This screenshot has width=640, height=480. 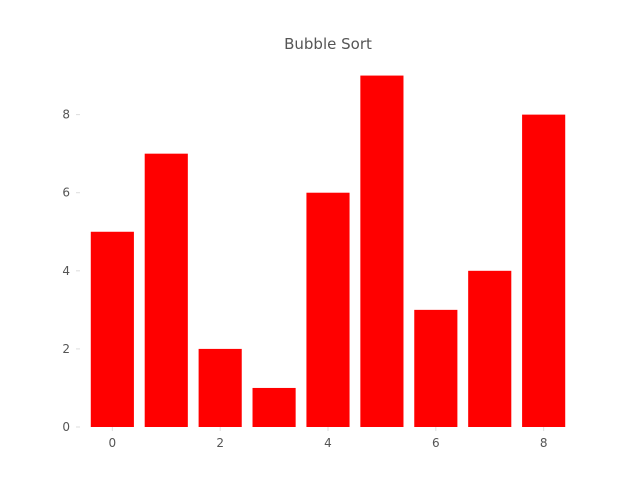 I want to click on chart-title: Bubble Sort, so click(x=328, y=44).